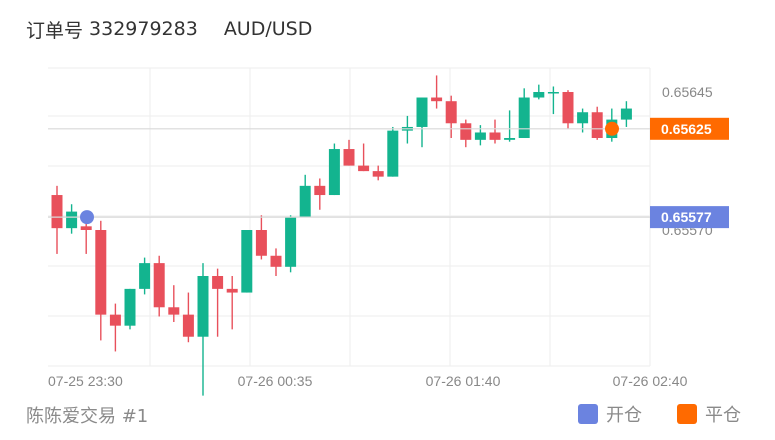 This screenshot has width=775, height=440. I want to click on x-tick-label: 07-25 23:30, so click(85, 381).